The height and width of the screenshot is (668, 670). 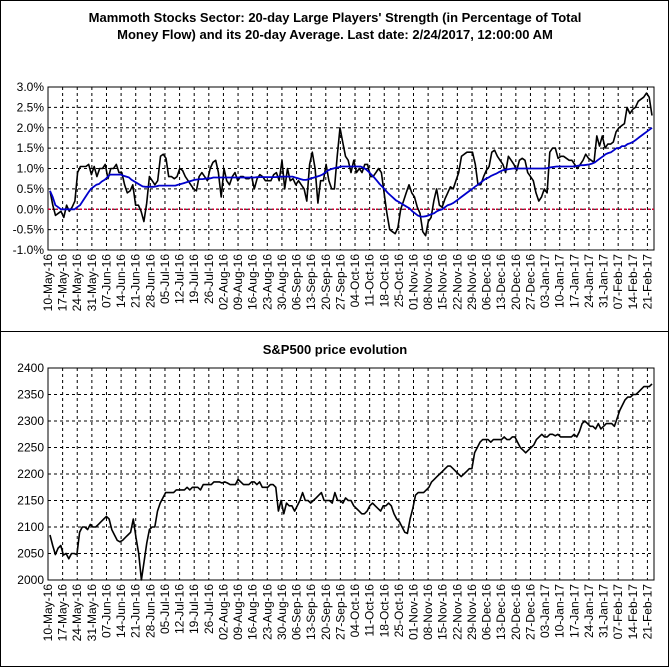 I want to click on top-x-tick-label: 20-Dec-16, so click(x=516, y=282).